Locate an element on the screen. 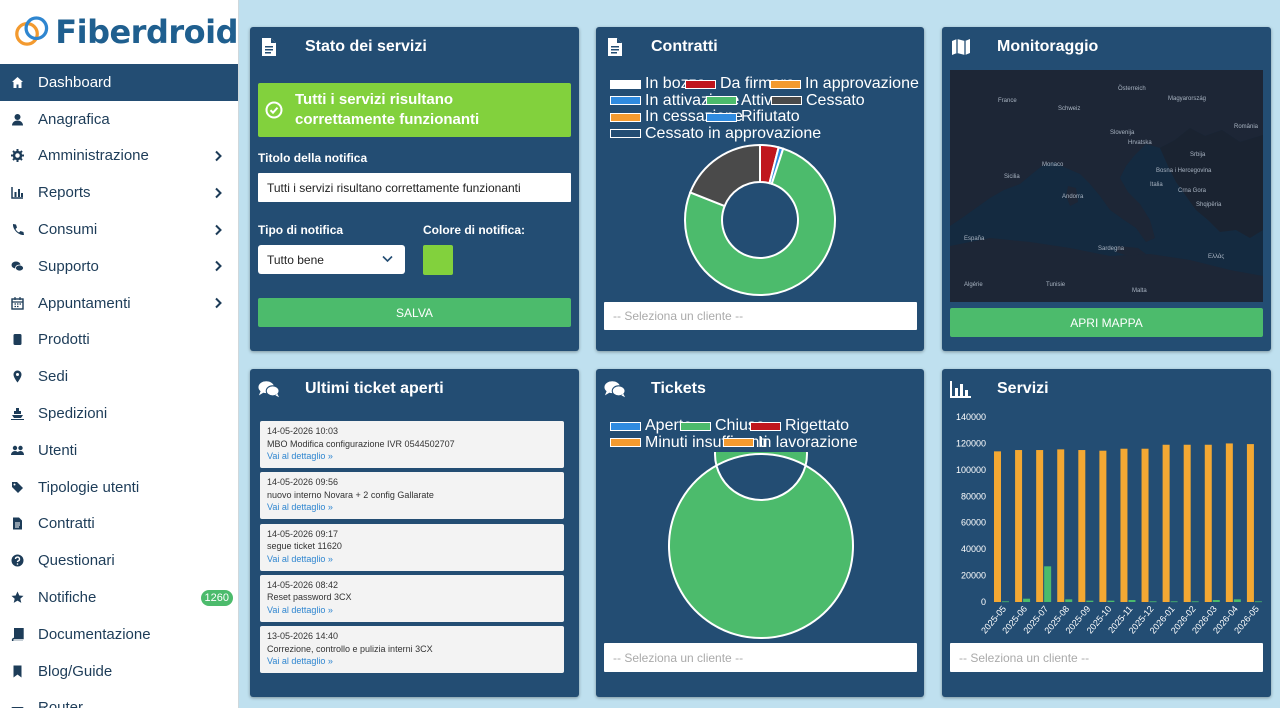 The image size is (1280, 708). sidebar-item-label: Spedizioni is located at coordinates (73, 414).